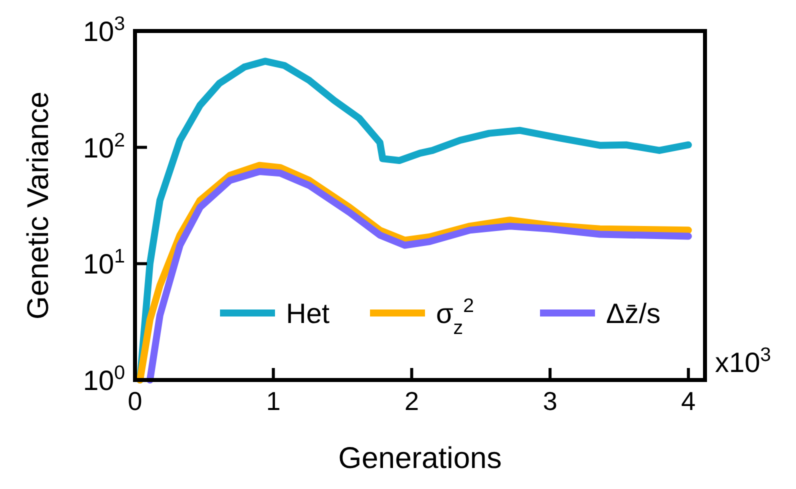 This screenshot has height=489, width=796. What do you see at coordinates (103, 263) in the screenshot?
I see `y-tick-label: 10$^{1}$` at bounding box center [103, 263].